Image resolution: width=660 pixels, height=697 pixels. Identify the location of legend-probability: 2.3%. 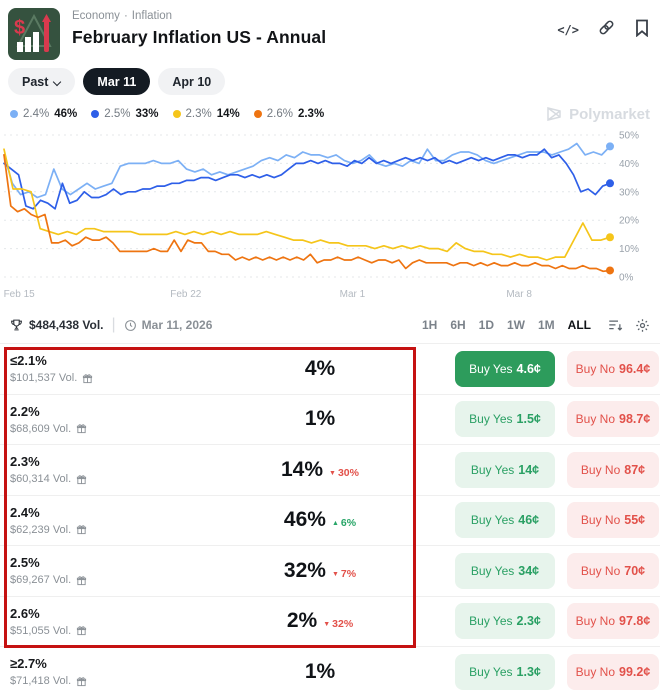
(311, 114).